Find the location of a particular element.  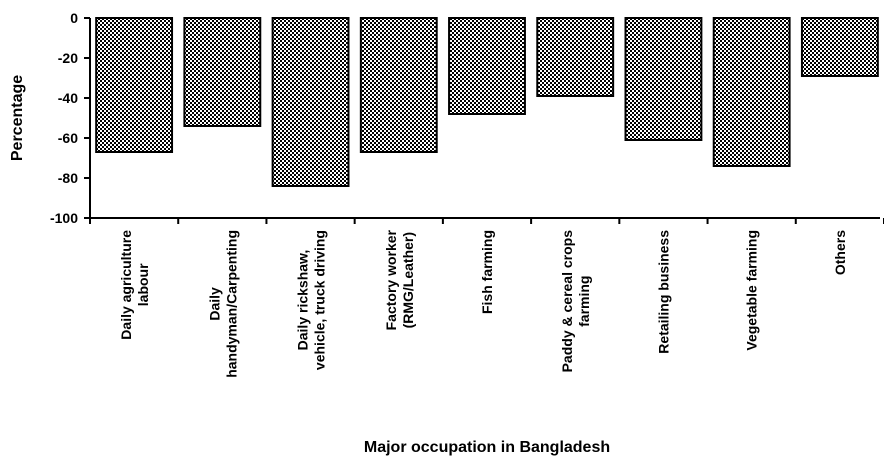

y-axis-label: Percentage is located at coordinates (17, 118).